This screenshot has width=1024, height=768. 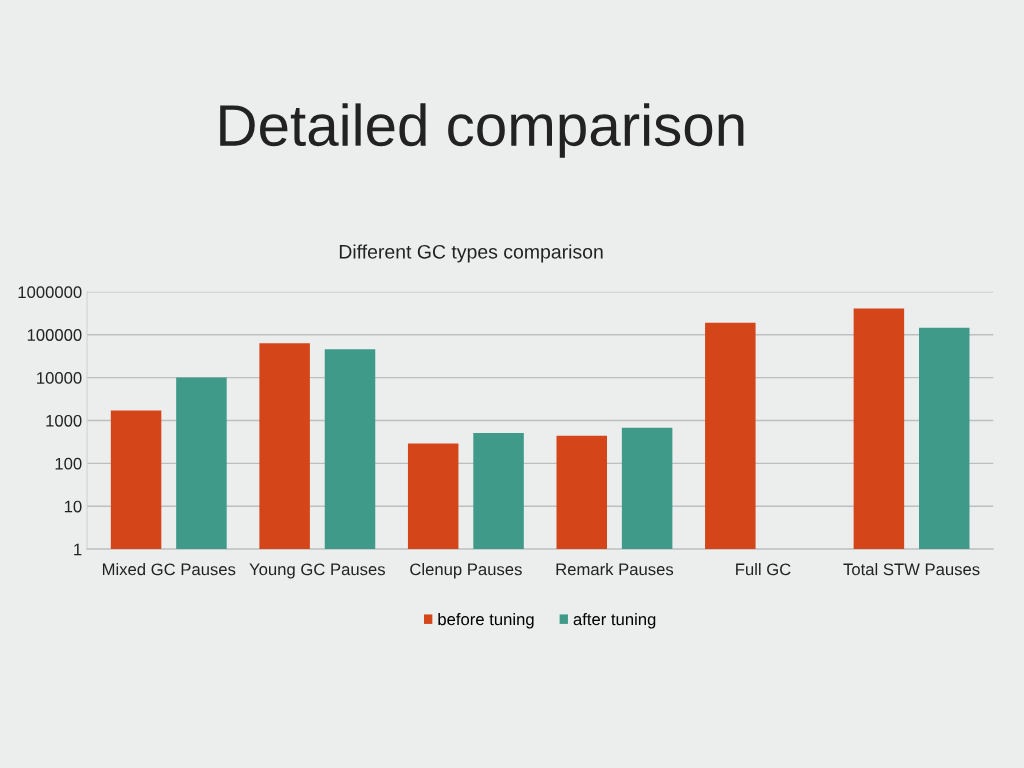 What do you see at coordinates (486, 621) in the screenshot?
I see `legend-label: before tuning` at bounding box center [486, 621].